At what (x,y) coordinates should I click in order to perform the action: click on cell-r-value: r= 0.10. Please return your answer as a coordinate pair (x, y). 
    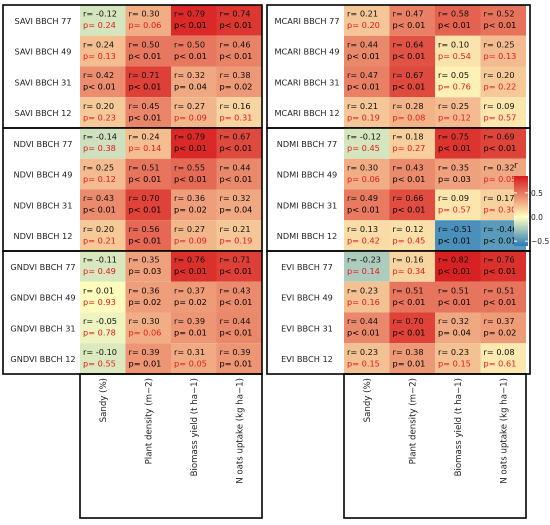
    Looking at the image, I should click on (453, 44).